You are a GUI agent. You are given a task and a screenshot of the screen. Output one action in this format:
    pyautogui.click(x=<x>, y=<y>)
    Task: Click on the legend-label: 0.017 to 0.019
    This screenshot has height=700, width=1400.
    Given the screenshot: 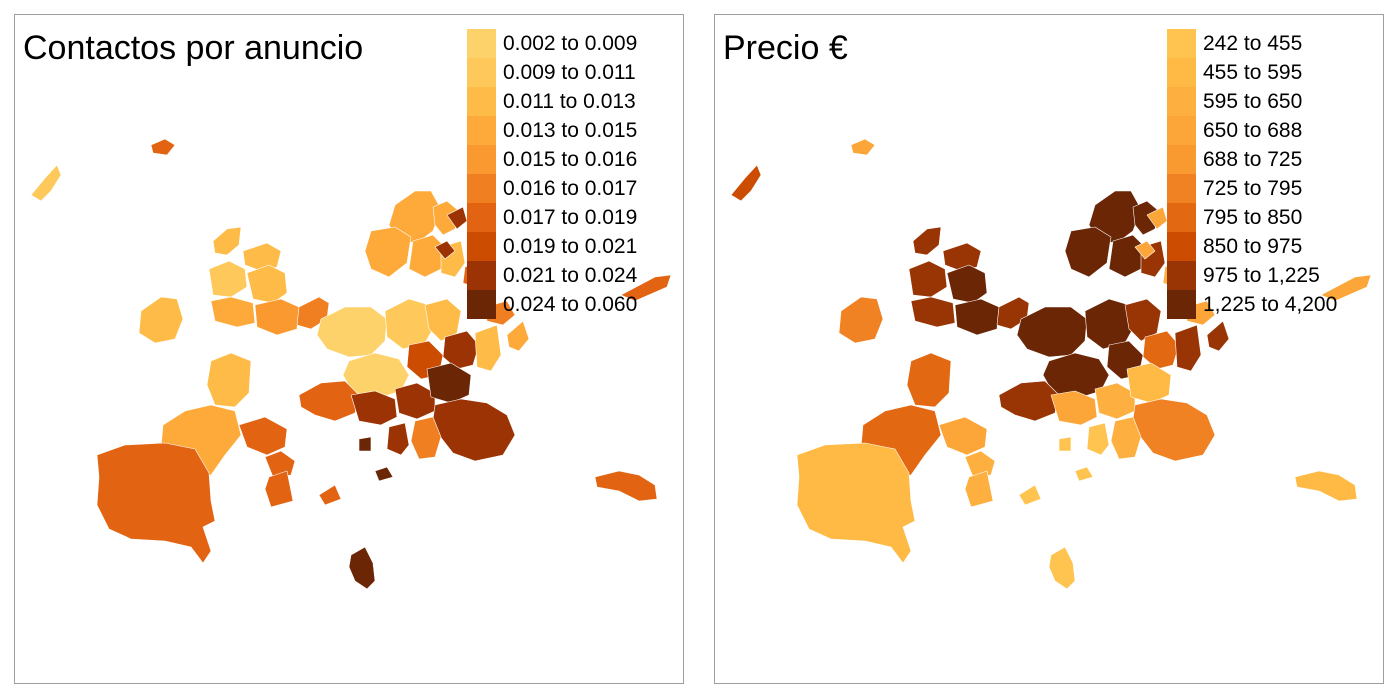 What is the action you would take?
    pyautogui.click(x=570, y=217)
    